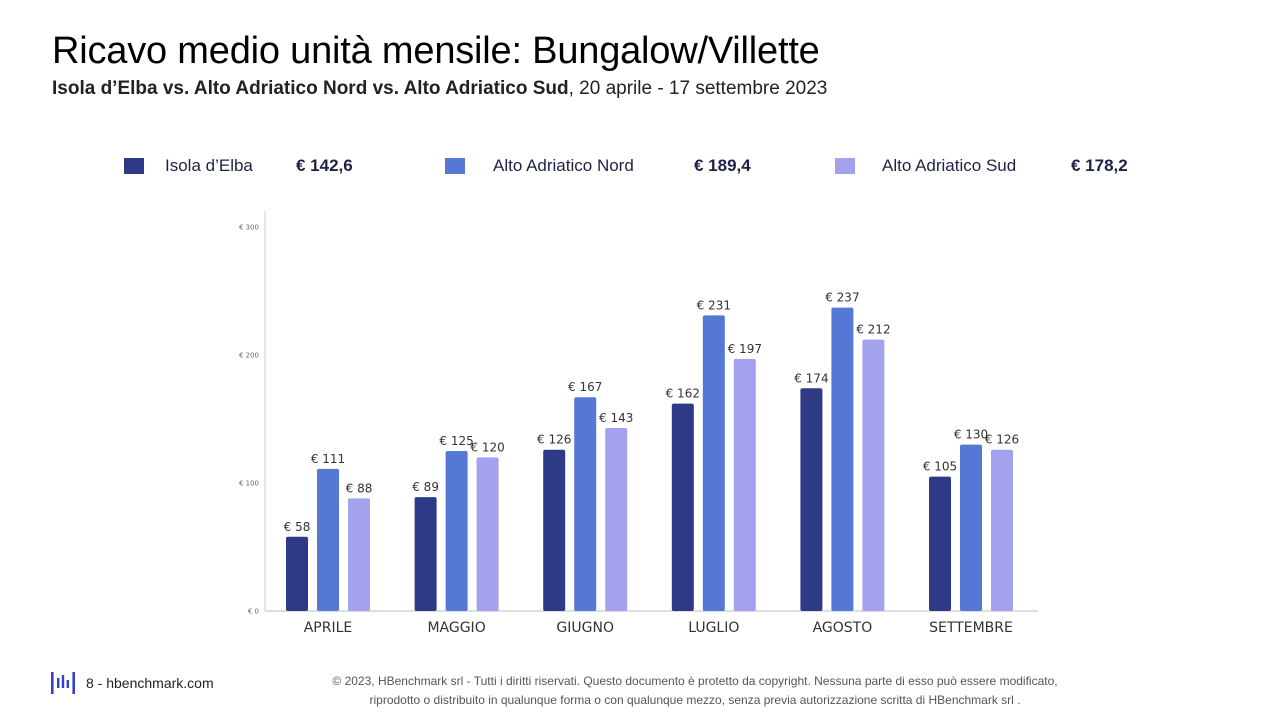 The image size is (1280, 720). Describe the element at coordinates (698, 88) in the screenshot. I see `subtitle-period: , 20 aprile - 17 settembre 2023` at that location.